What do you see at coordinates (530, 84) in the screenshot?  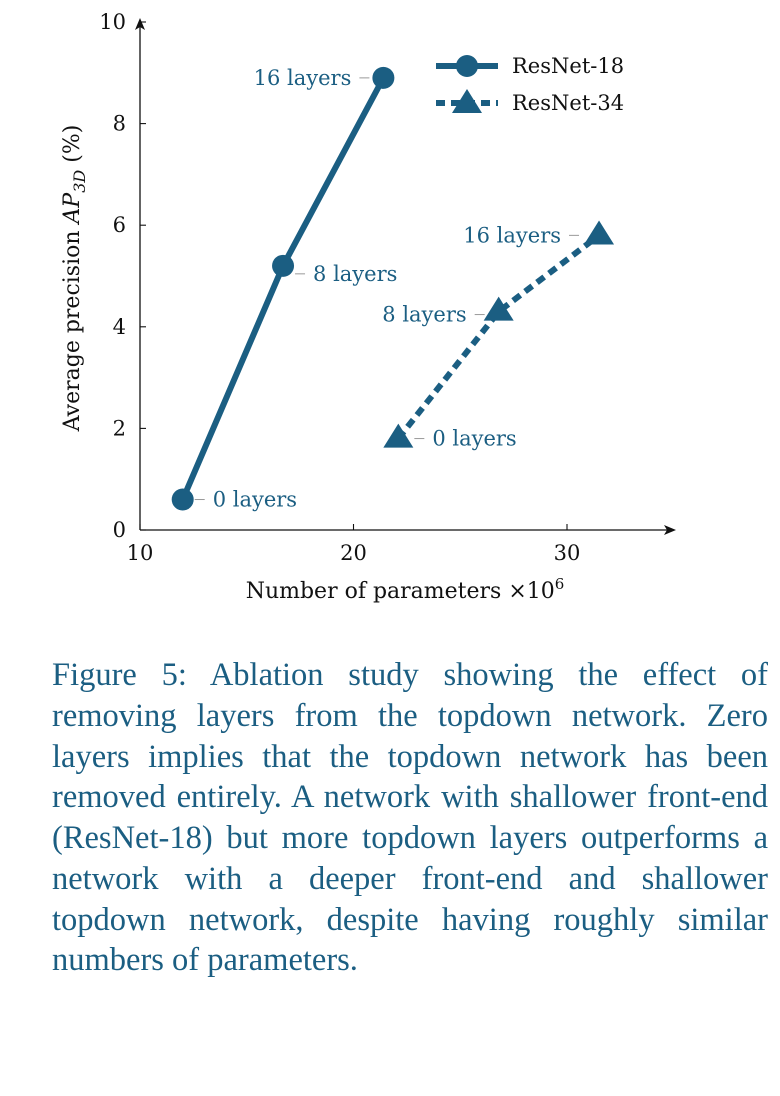 I see `legend: ResNet-18 ResNet-34` at bounding box center [530, 84].